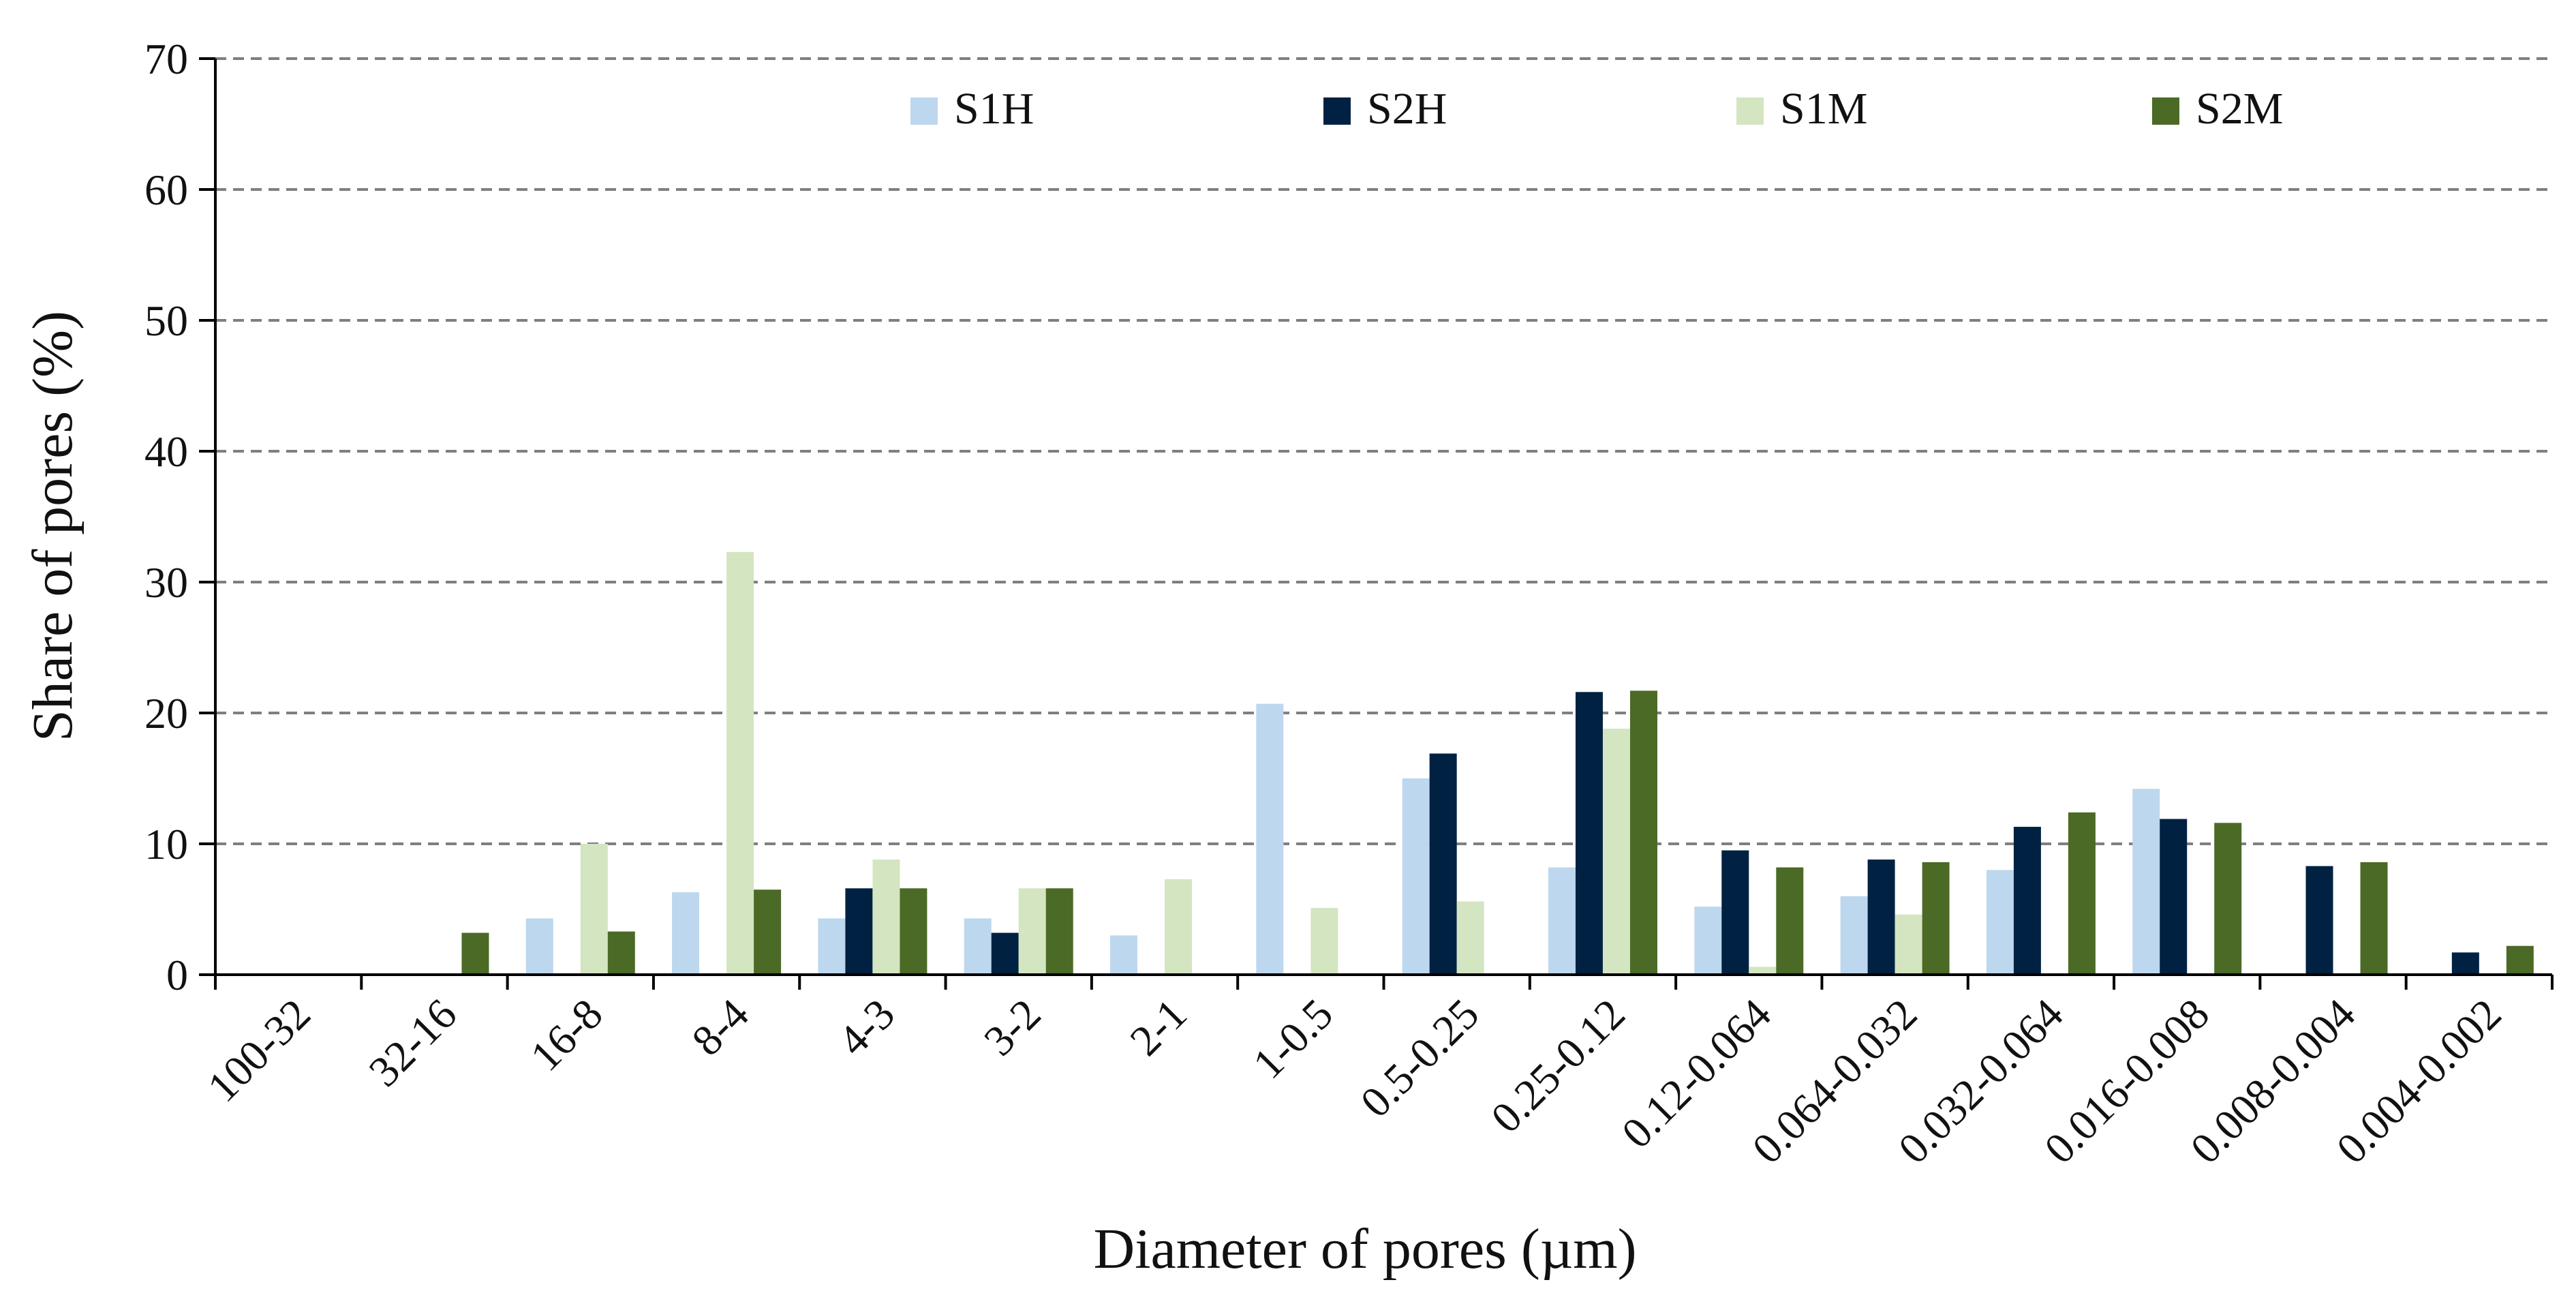 This screenshot has height=1308, width=2576. I want to click on x-tick-label: 3-2, so click(1012, 1028).